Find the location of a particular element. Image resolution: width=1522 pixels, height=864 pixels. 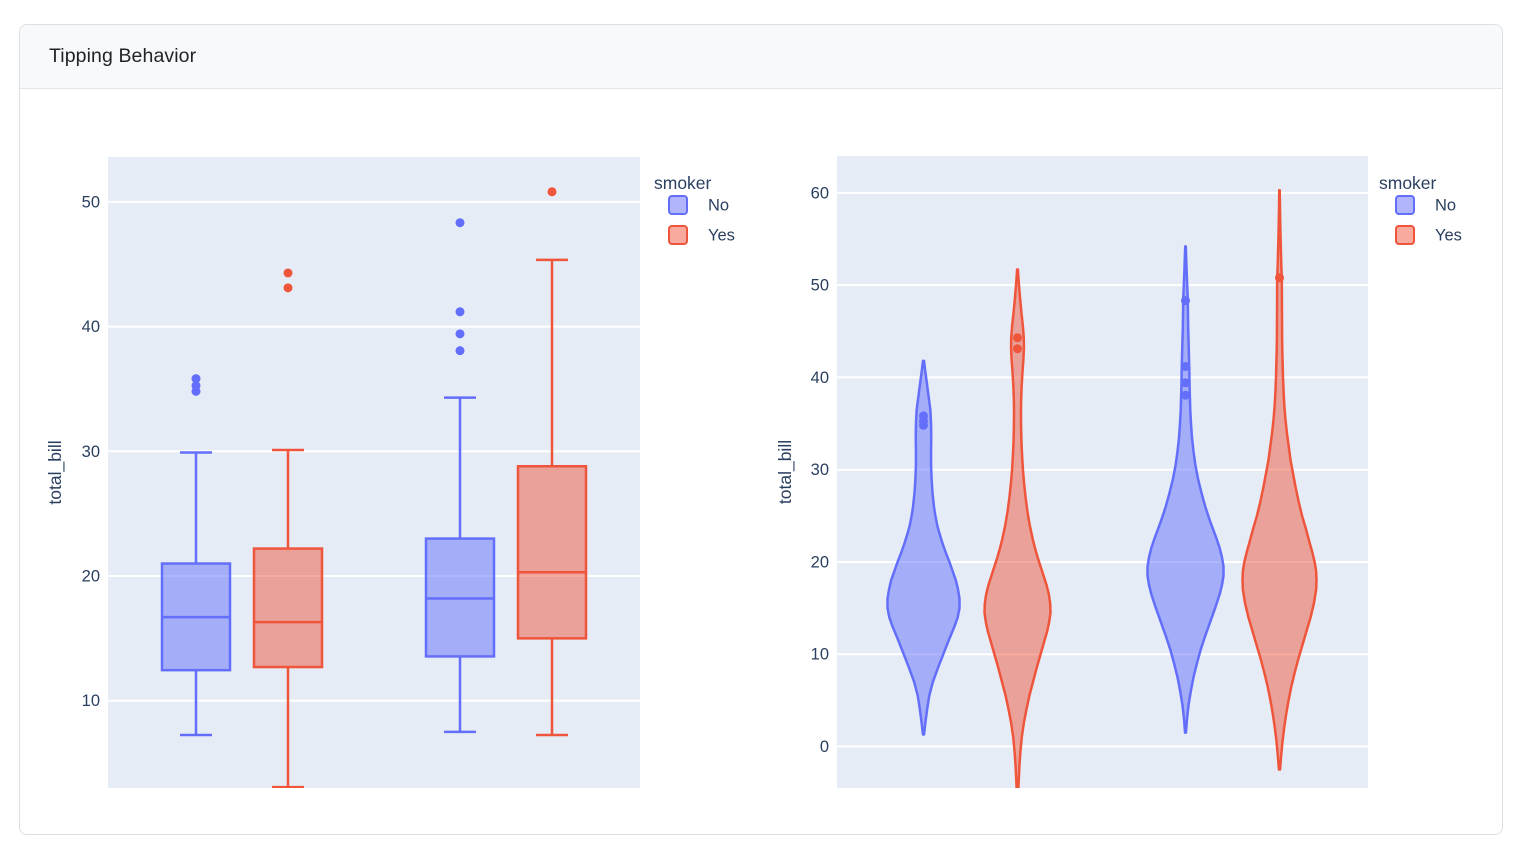

violin-yes-group1 is located at coordinates (1017, 530).